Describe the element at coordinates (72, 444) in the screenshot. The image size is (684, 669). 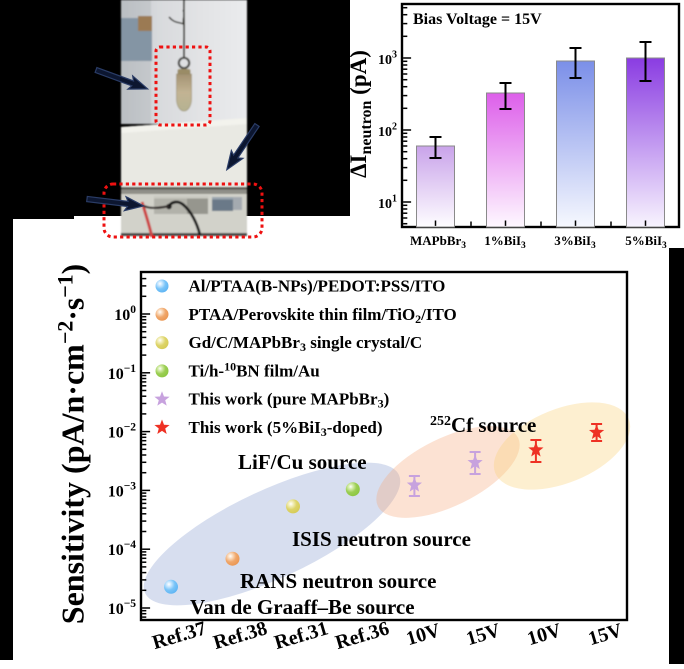
I see `svg-text: Sensitivity (pA/n·cm−2·s−1)` at that location.